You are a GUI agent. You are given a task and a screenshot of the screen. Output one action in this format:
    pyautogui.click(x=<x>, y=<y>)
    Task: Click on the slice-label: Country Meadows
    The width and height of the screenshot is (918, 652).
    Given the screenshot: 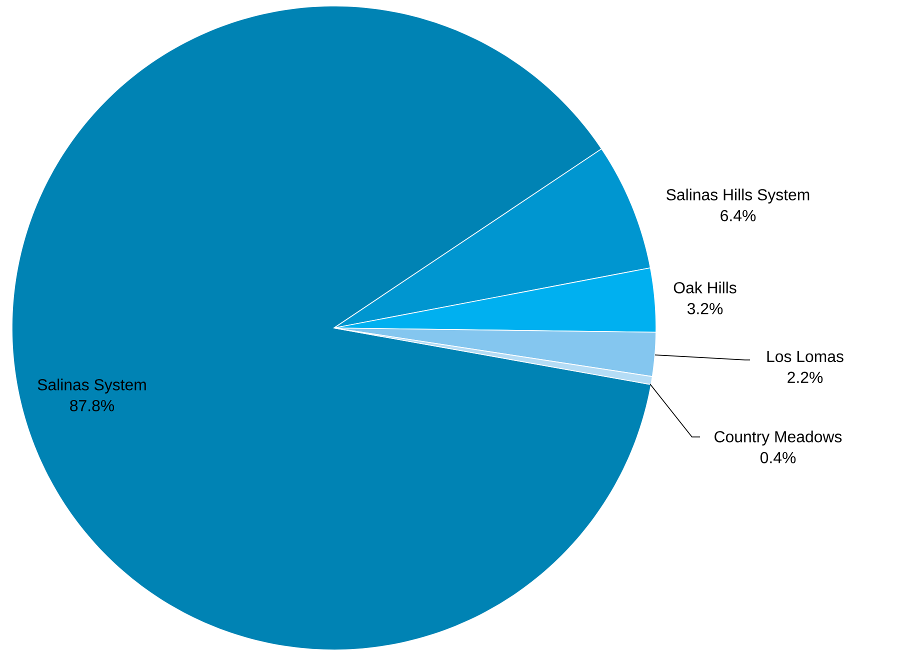 What is the action you would take?
    pyautogui.click(x=778, y=438)
    